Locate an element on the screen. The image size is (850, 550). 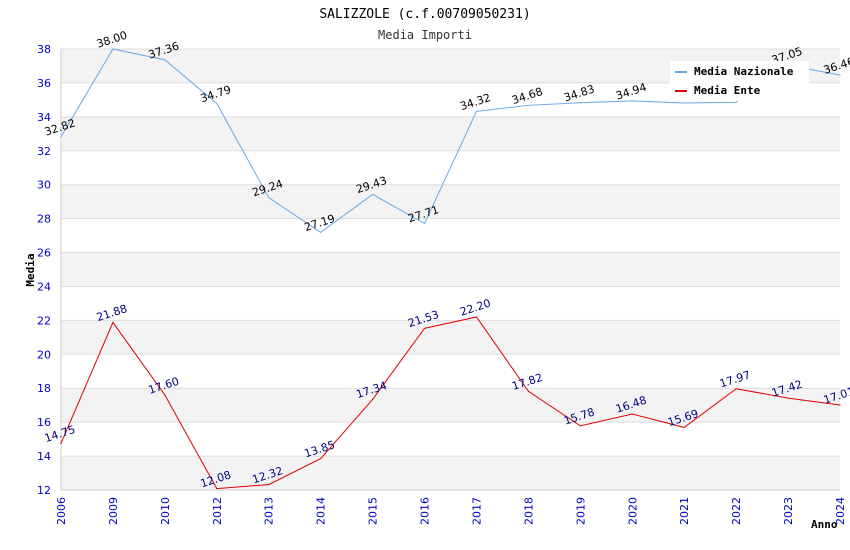
y-tick-label: 30 is located at coordinates (44, 185).